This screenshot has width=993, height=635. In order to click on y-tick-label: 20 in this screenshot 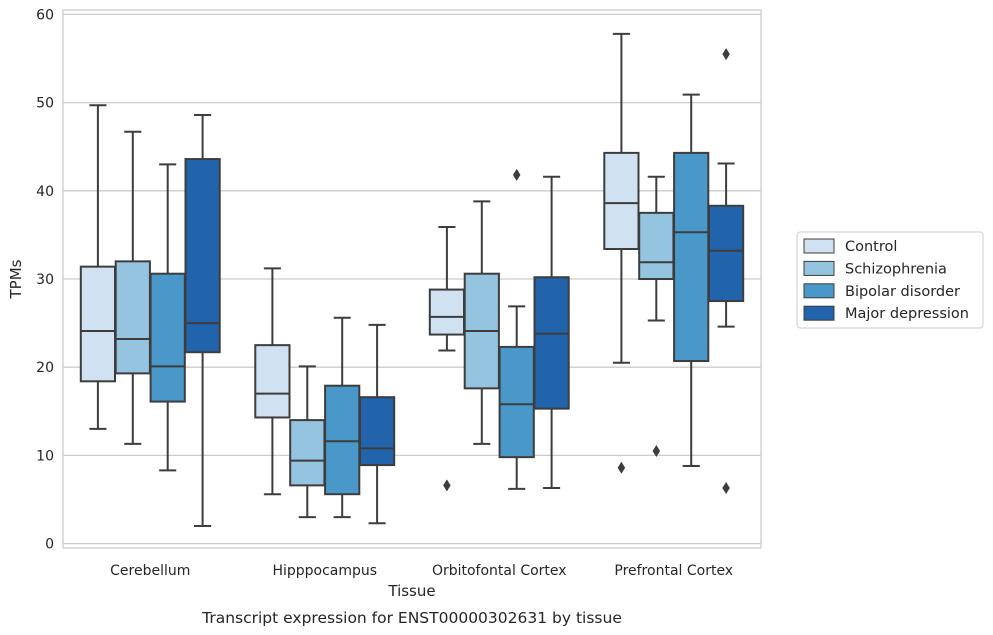, I will do `click(45, 368)`.